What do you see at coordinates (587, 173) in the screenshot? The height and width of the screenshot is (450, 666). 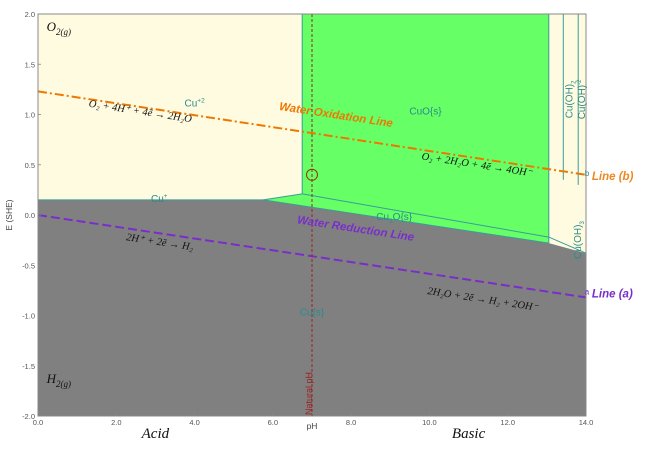 I see `line-b-marker: b` at bounding box center [587, 173].